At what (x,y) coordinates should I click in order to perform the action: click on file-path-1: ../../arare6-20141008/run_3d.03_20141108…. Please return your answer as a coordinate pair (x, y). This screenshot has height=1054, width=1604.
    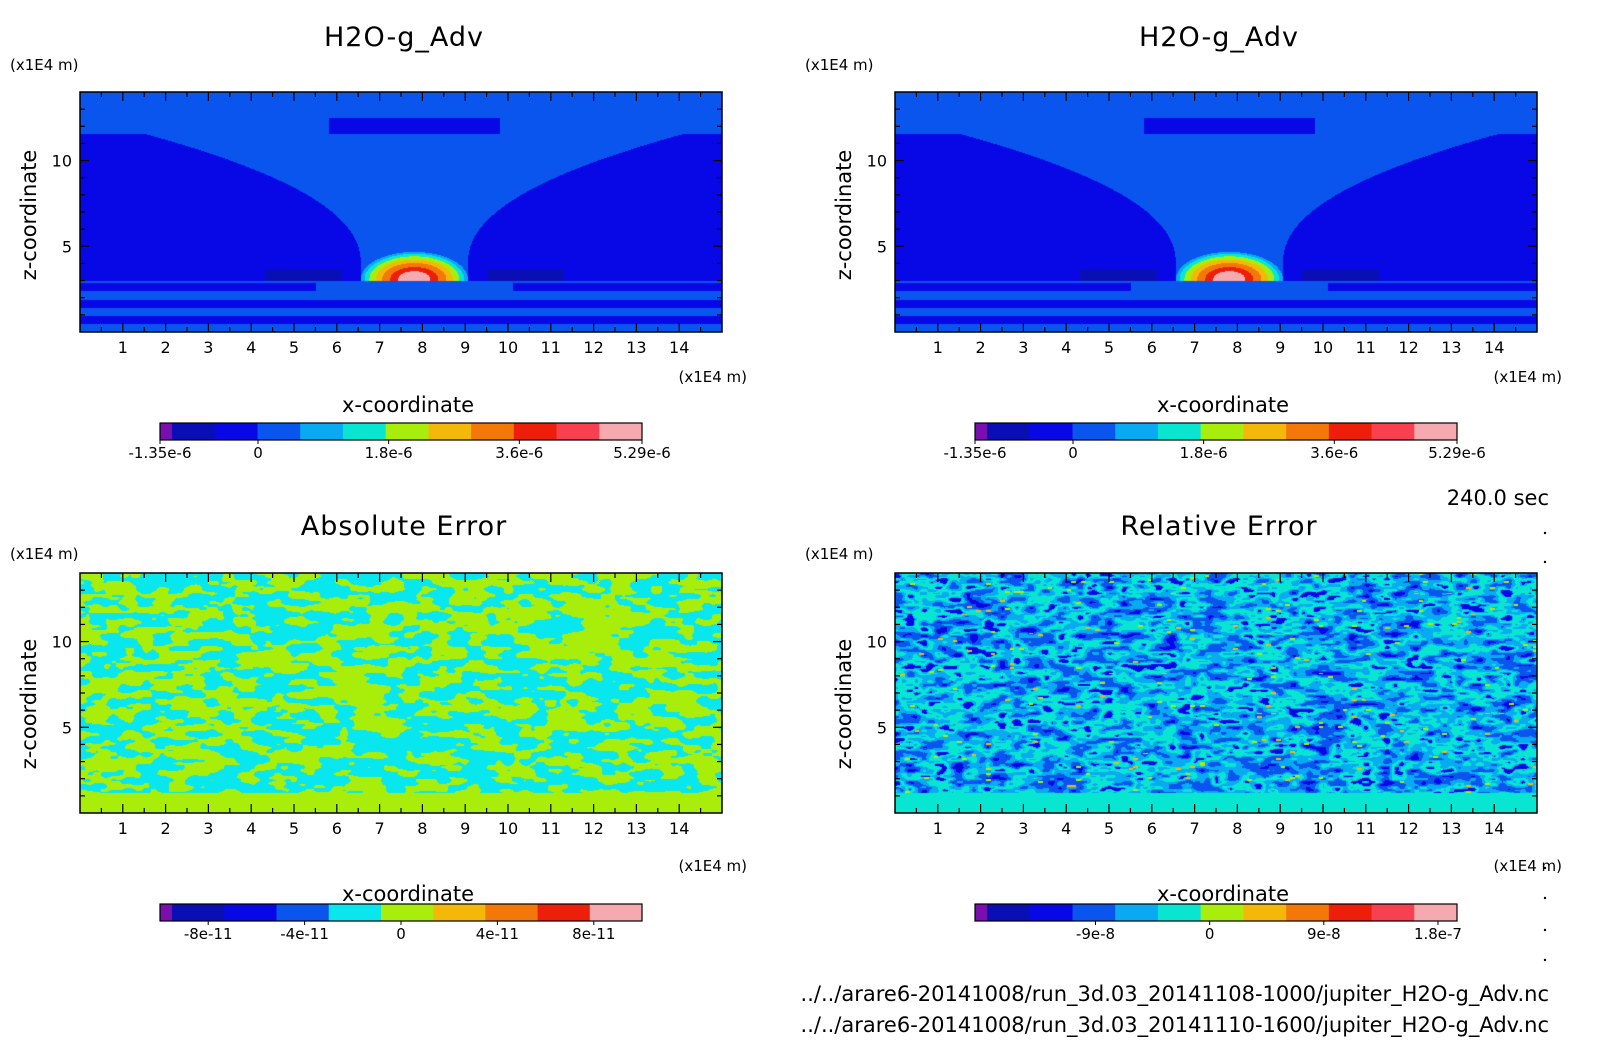
    Looking at the image, I should click on (1175, 994).